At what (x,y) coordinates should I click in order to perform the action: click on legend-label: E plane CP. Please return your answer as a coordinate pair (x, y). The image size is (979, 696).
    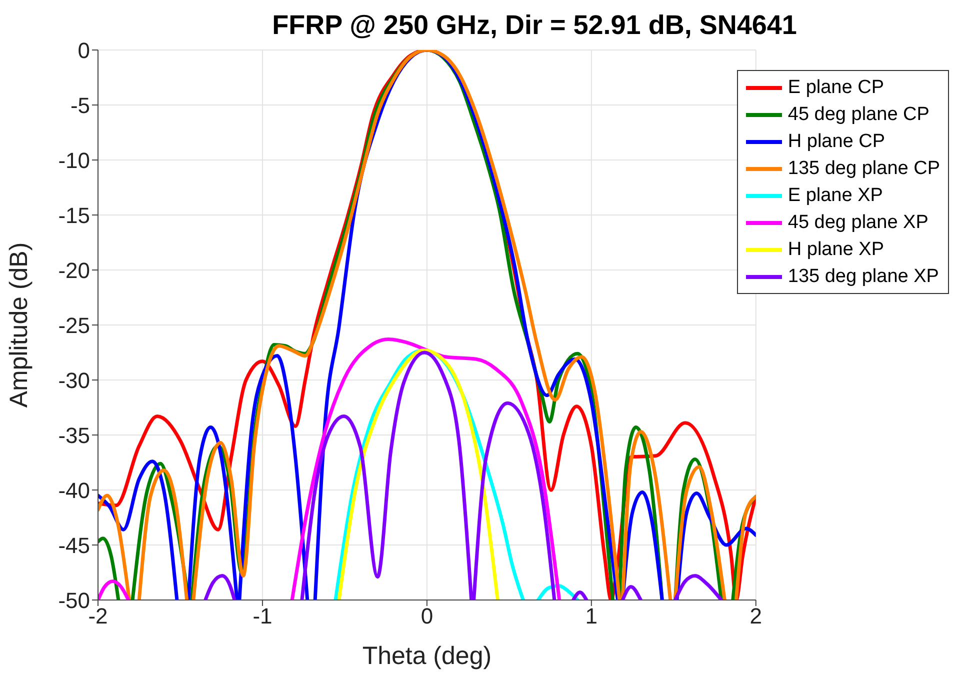
    Looking at the image, I should click on (836, 88).